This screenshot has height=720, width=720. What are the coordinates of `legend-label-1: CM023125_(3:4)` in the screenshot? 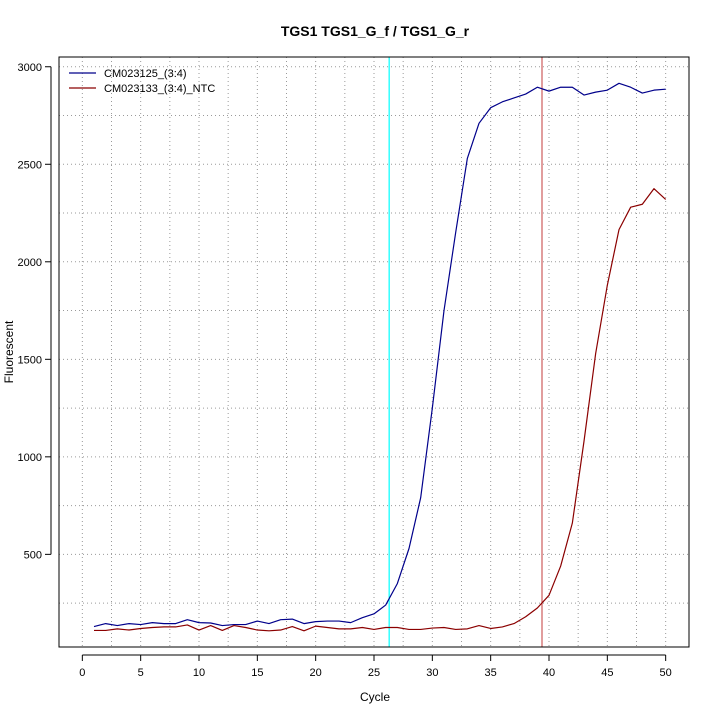 It's located at (145, 74).